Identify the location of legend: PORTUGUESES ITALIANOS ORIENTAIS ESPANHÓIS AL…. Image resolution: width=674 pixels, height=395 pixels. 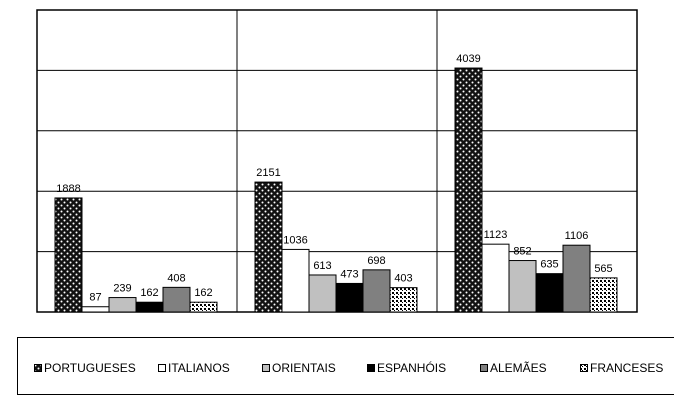
(345, 366).